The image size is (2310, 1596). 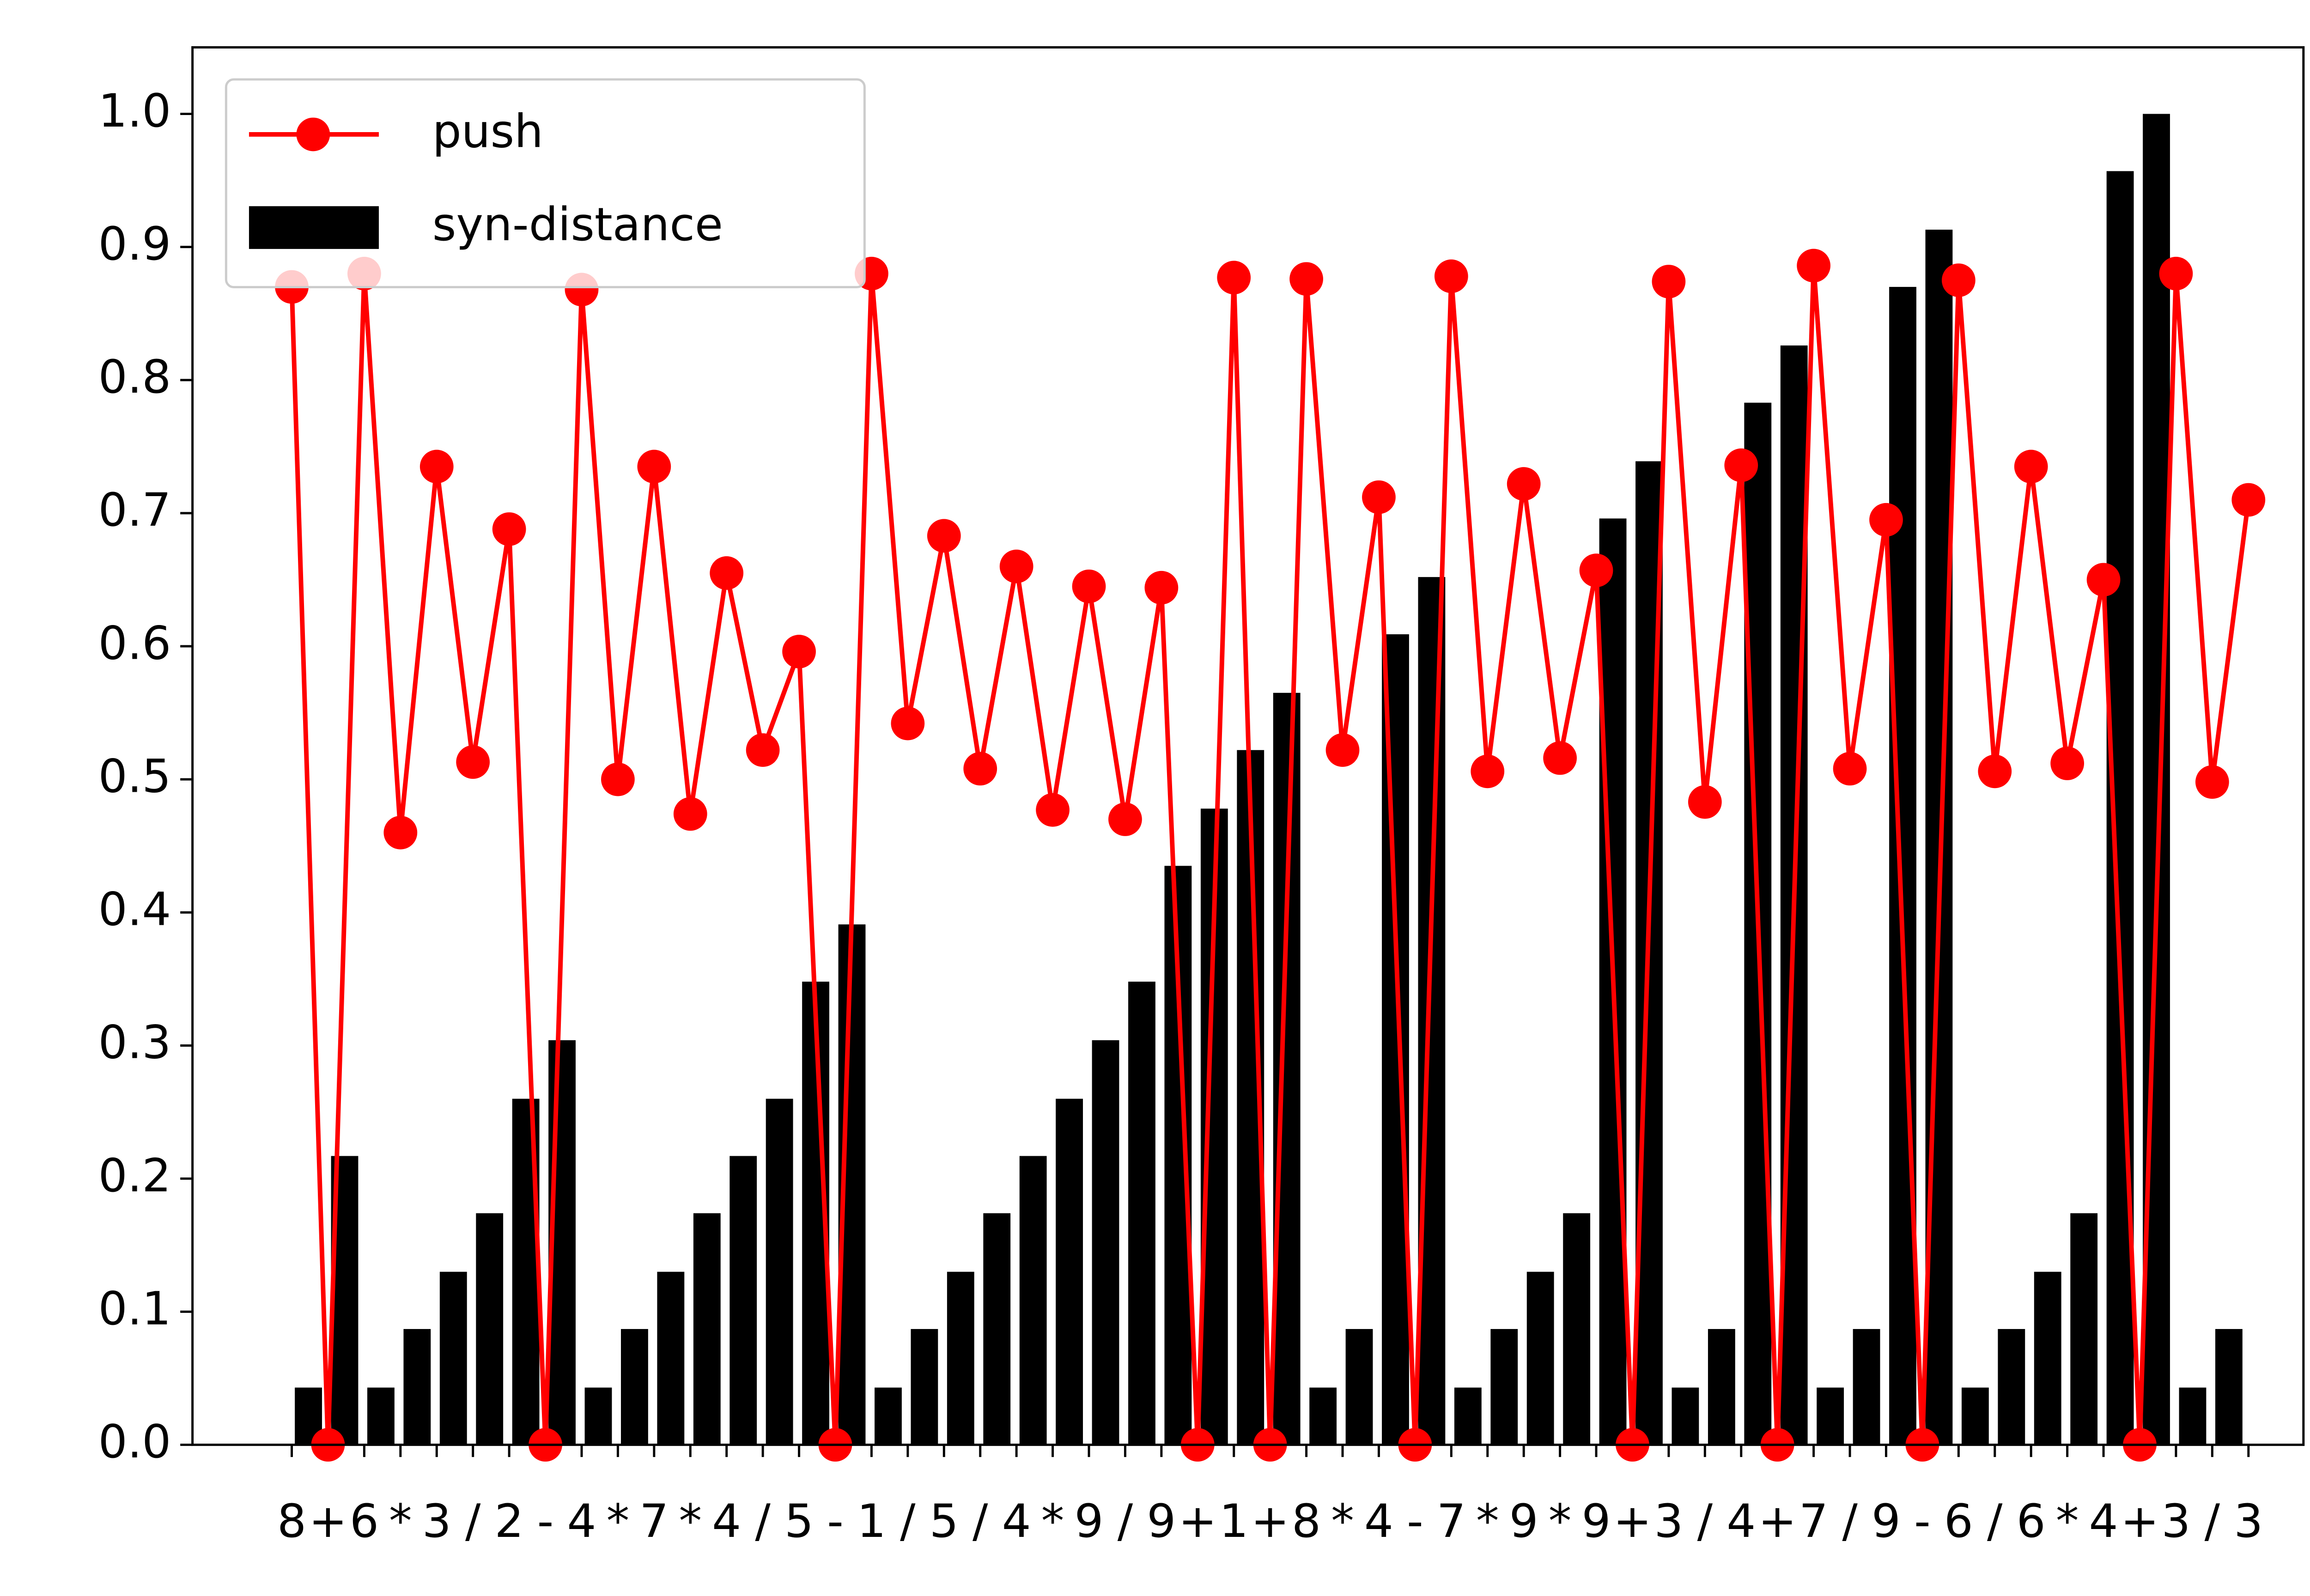 I want to click on y-tick-label: 0.7, so click(x=134, y=510).